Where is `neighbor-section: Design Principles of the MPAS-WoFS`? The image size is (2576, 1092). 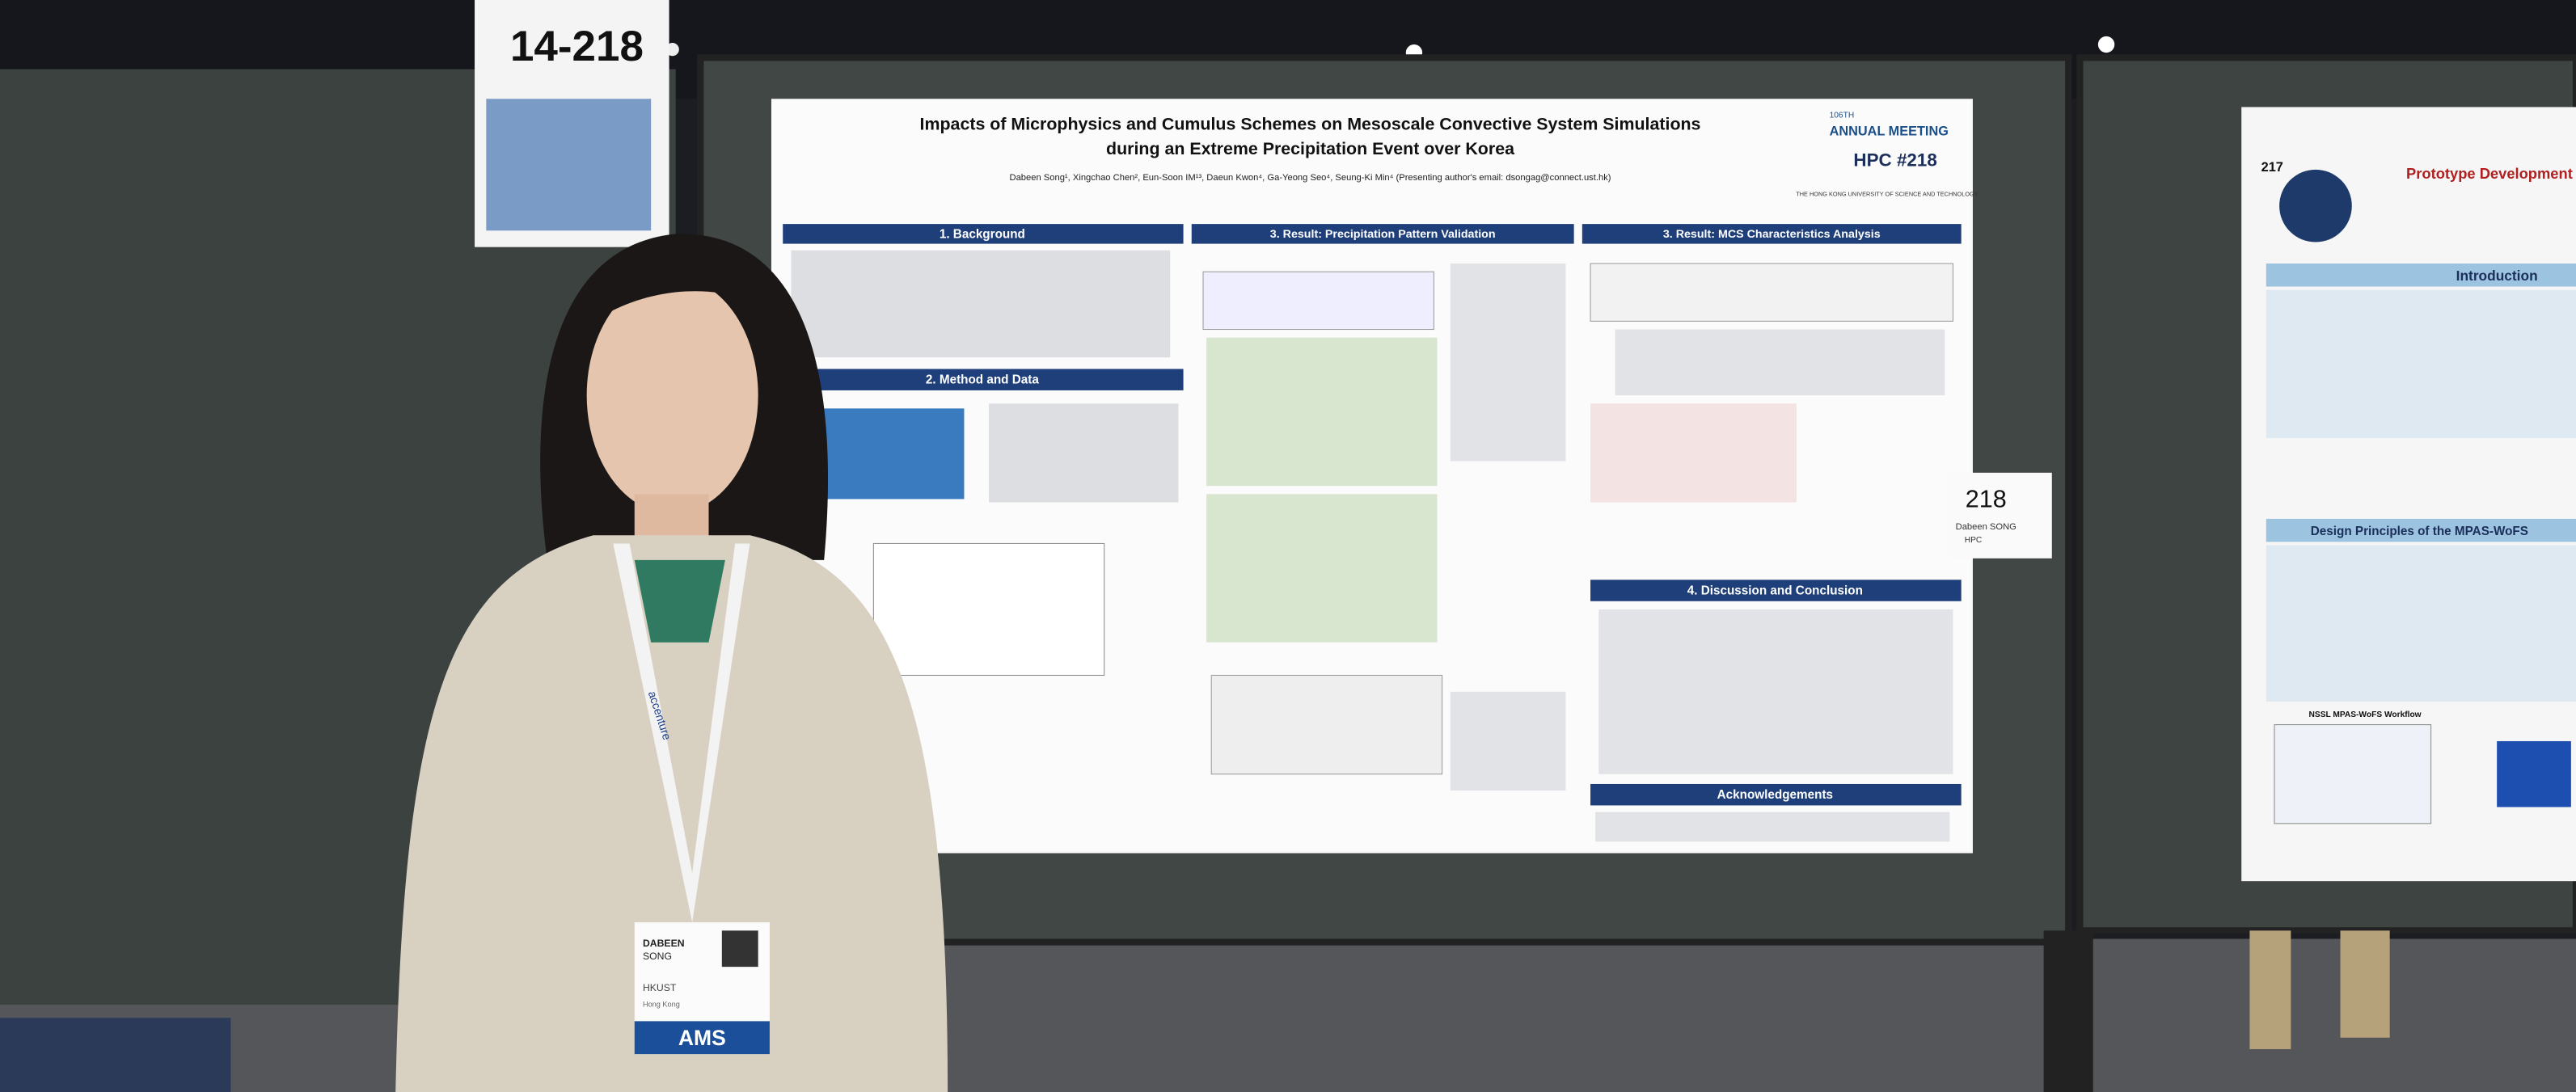 neighbor-section: Design Principles of the MPAS-WoFS is located at coordinates (2419, 531).